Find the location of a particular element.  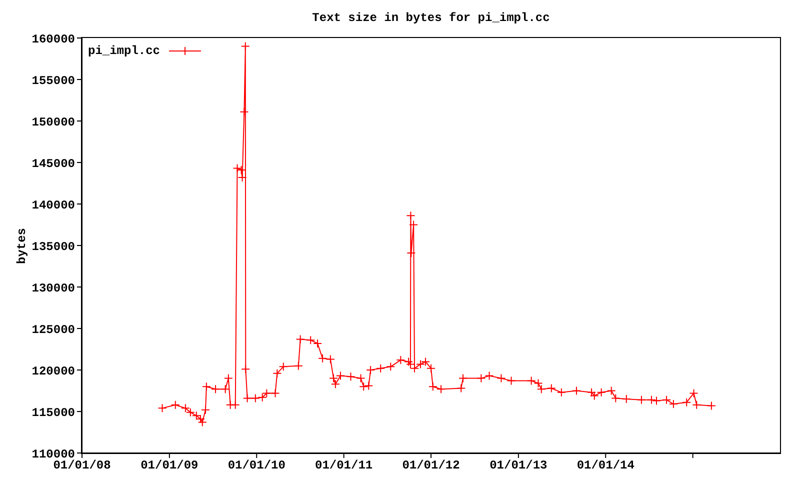

y-tick-label: 120000 is located at coordinates (53, 371).